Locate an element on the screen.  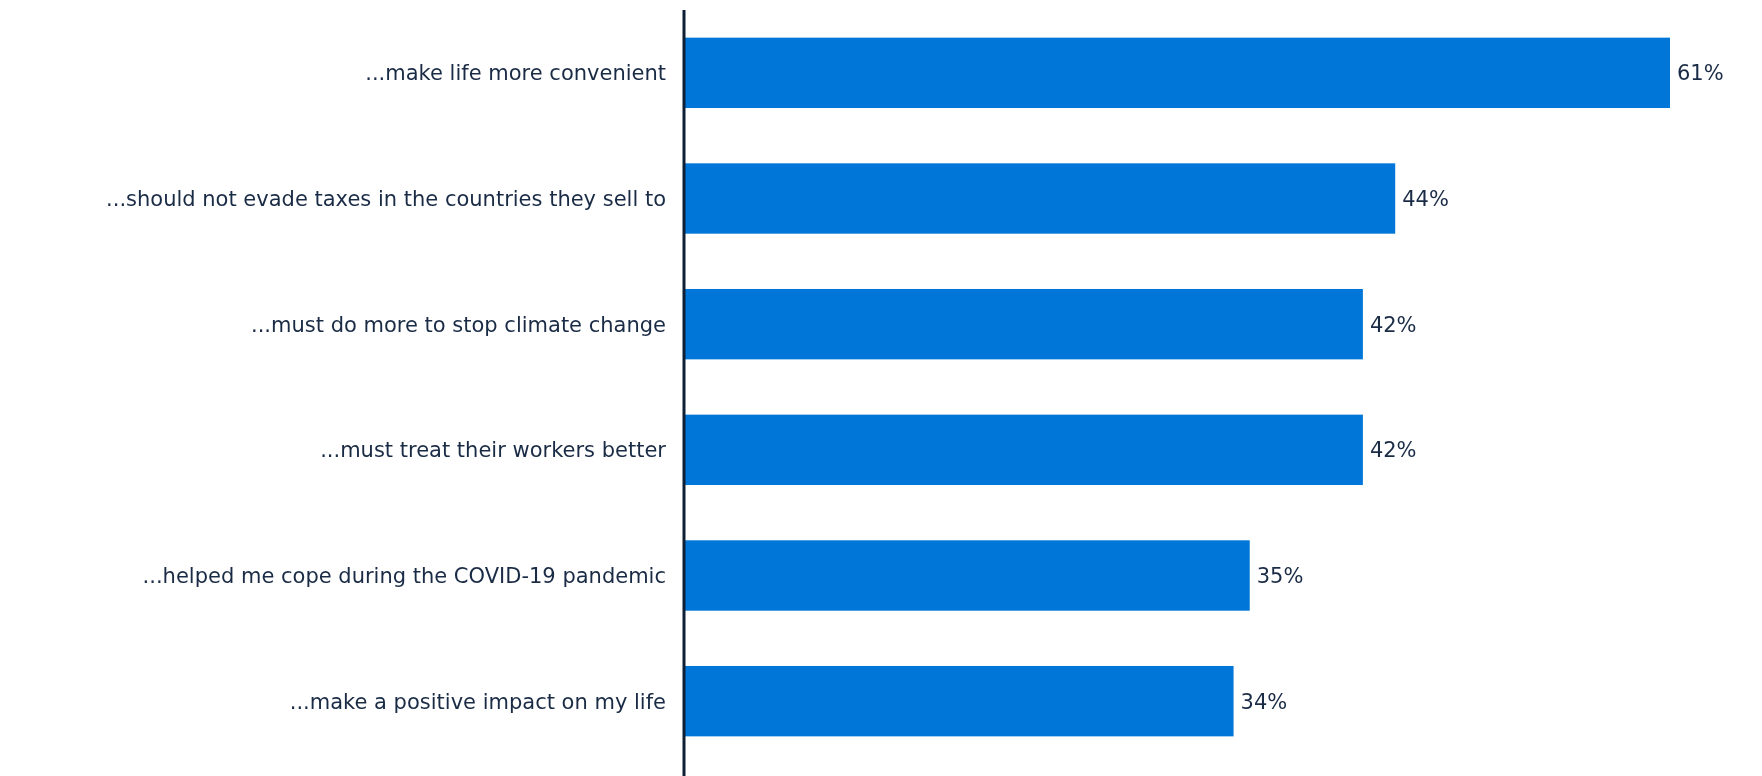
data-label: 34% is located at coordinates (1264, 701).